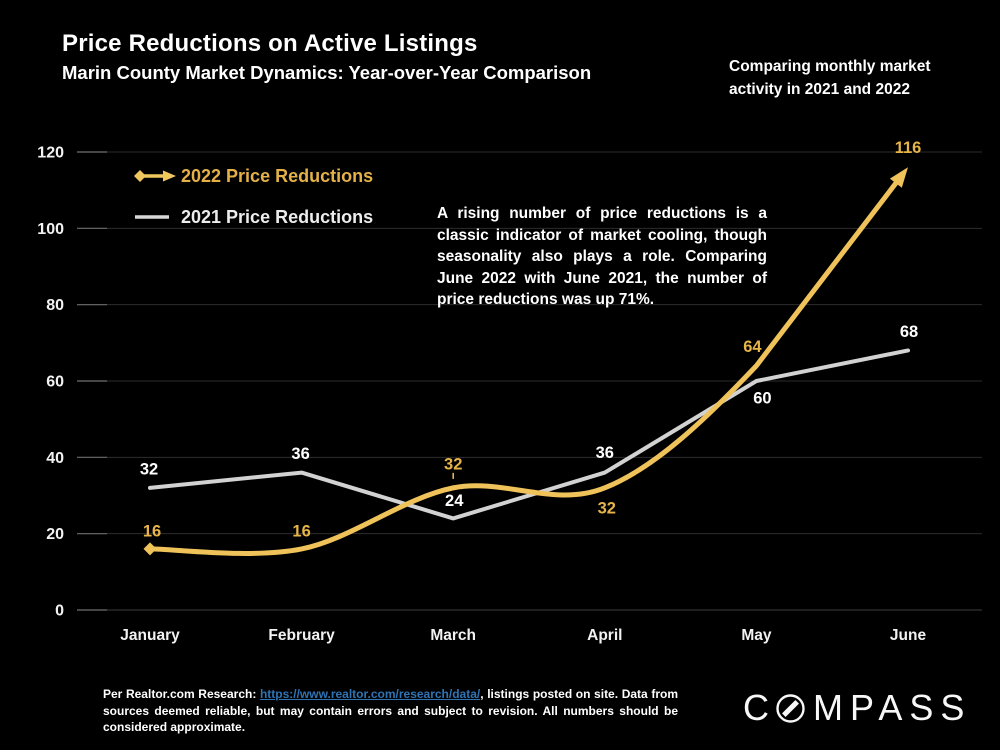 Image resolution: width=1000 pixels, height=750 pixels. What do you see at coordinates (453, 635) in the screenshot?
I see `x-axis-label: March` at bounding box center [453, 635].